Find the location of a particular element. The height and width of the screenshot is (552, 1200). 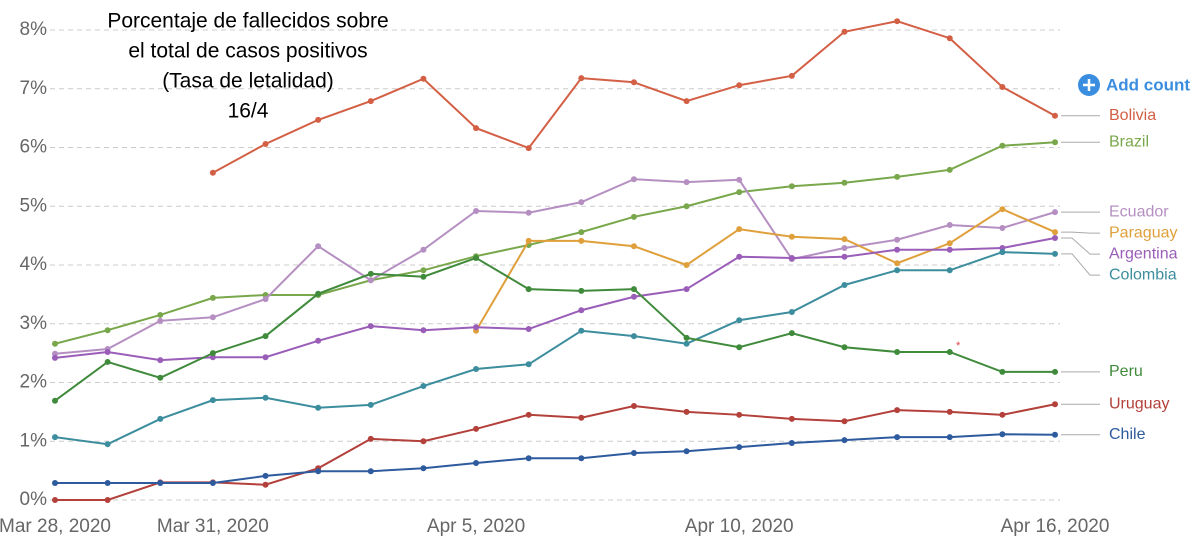

legend-label: Ecuador is located at coordinates (1139, 211).